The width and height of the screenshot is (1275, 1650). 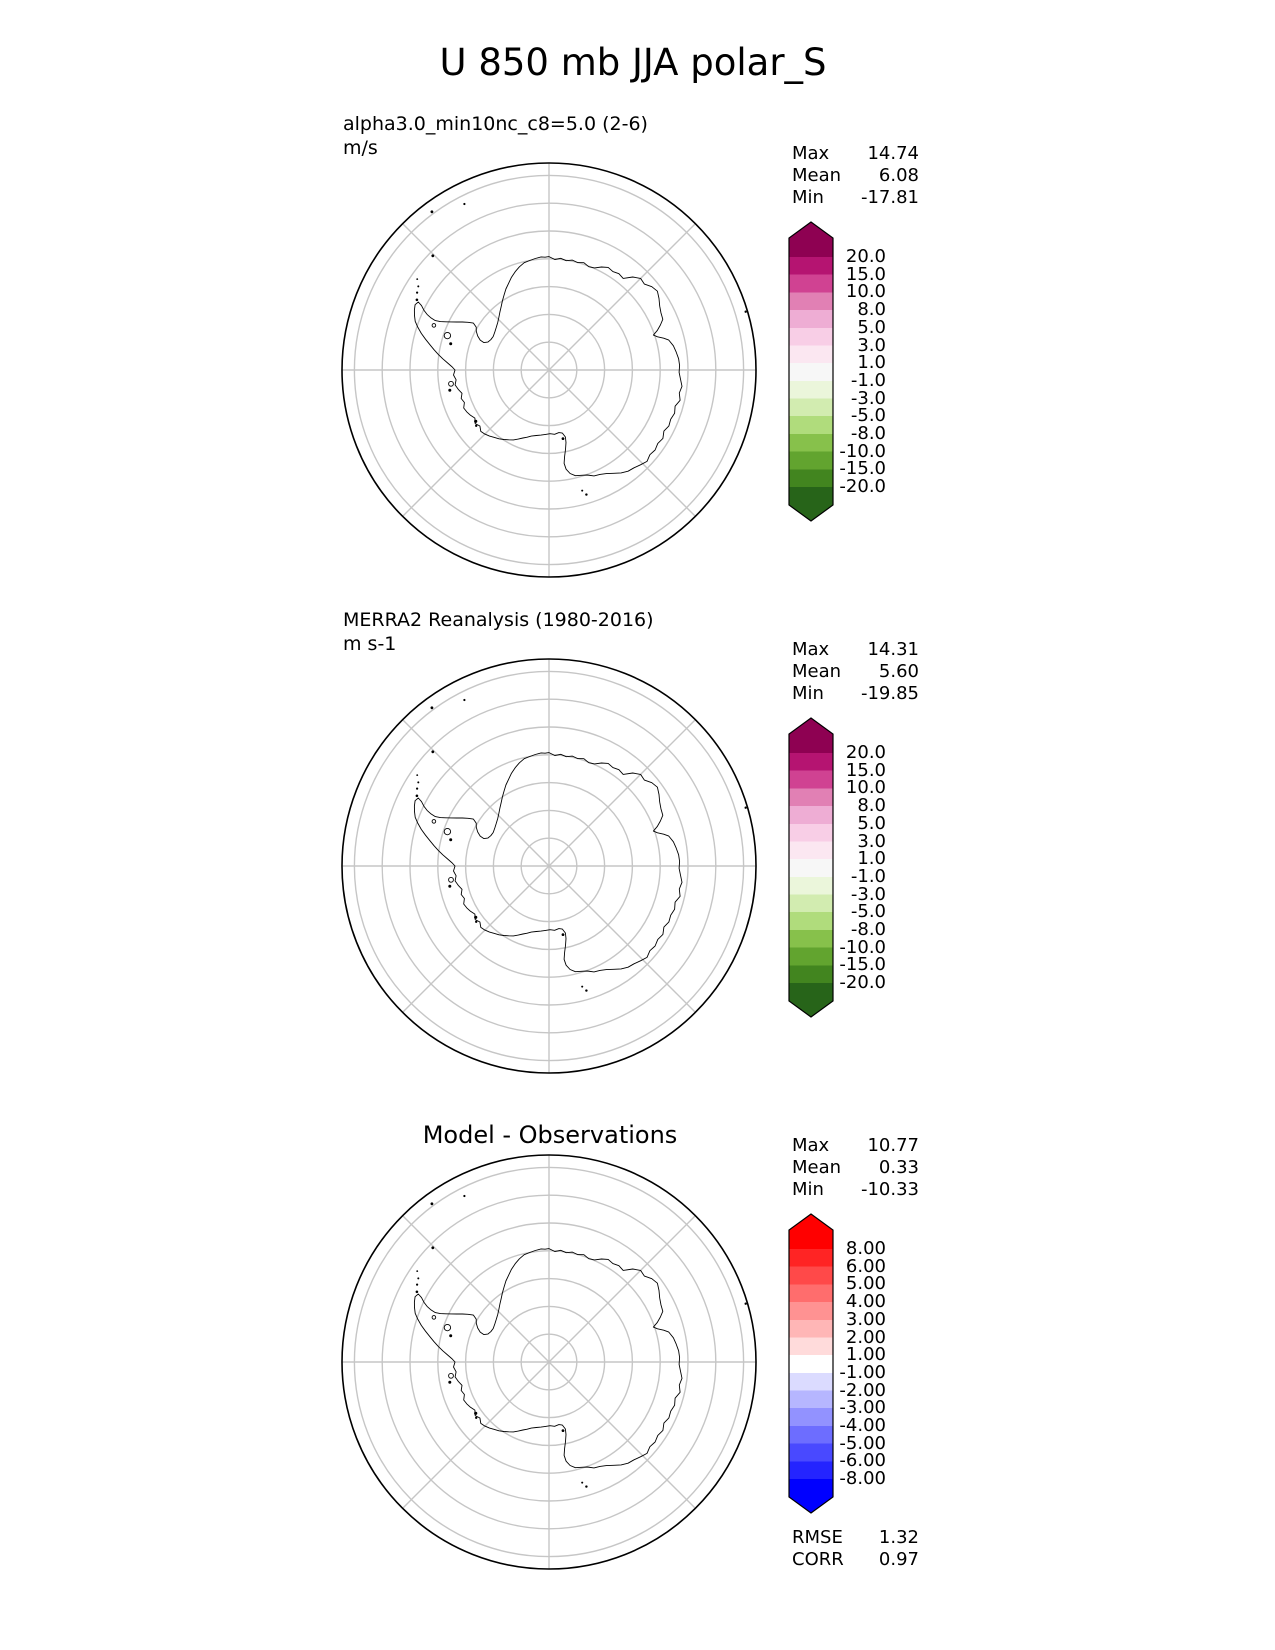 I want to click on stat-label: Min, so click(x=808, y=1189).